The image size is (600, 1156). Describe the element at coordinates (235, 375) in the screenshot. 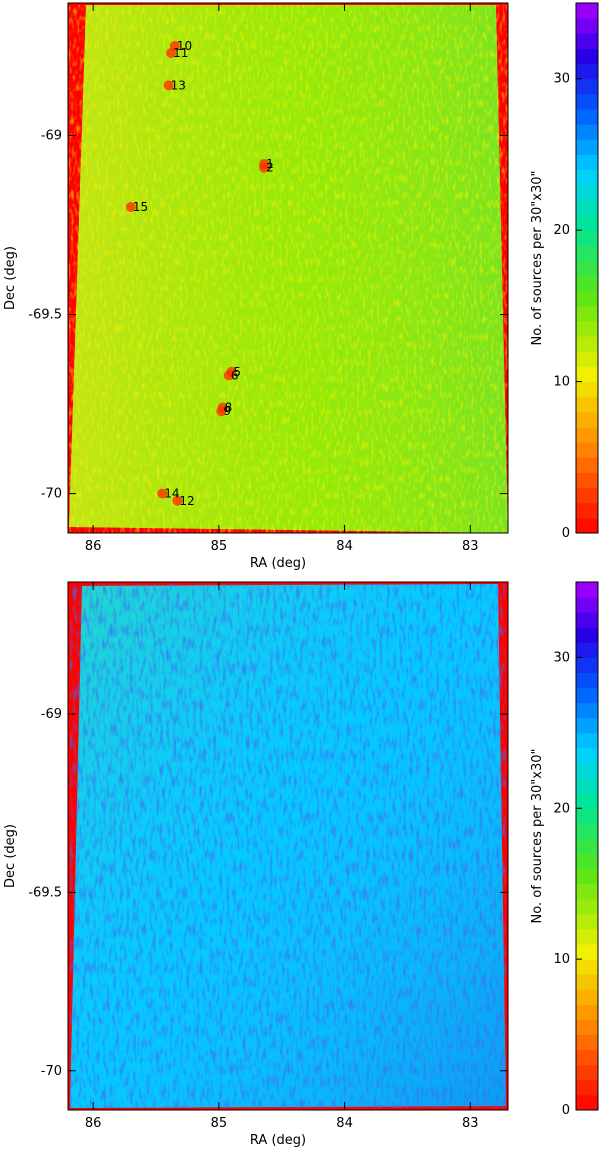

I see `source-label-6: 6` at that location.